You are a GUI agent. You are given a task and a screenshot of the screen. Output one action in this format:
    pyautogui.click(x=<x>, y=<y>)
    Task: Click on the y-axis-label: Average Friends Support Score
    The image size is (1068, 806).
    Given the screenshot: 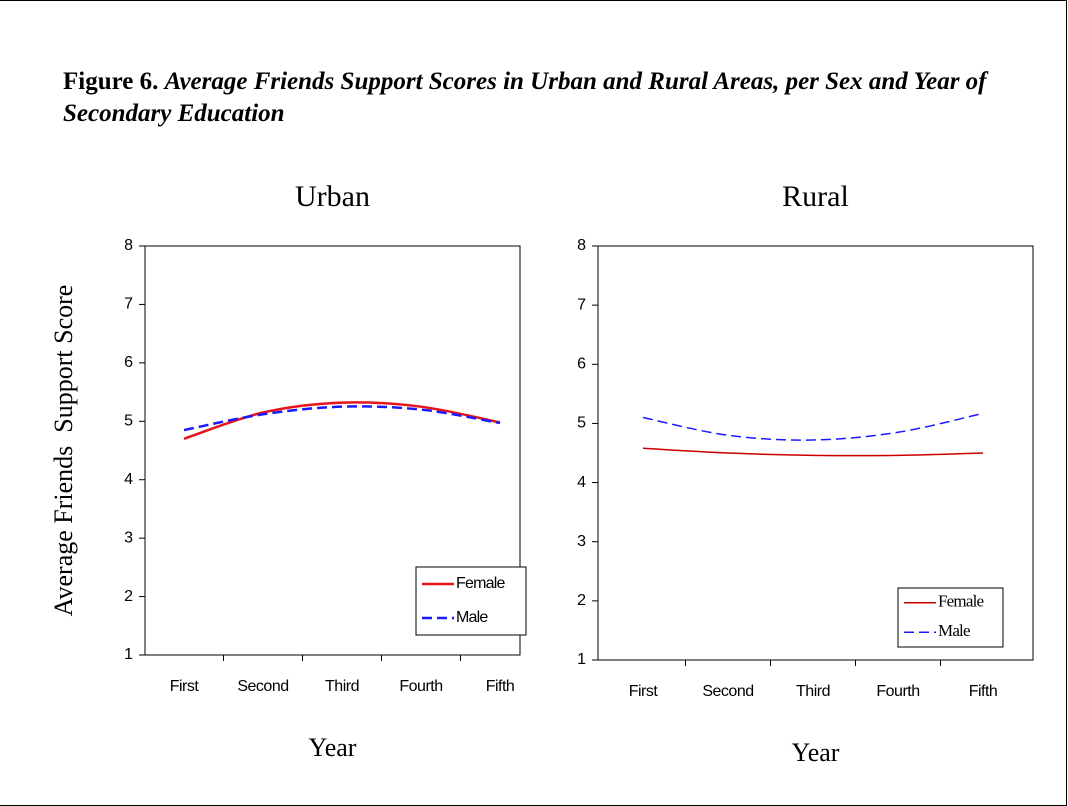 What is the action you would take?
    pyautogui.click(x=63, y=451)
    